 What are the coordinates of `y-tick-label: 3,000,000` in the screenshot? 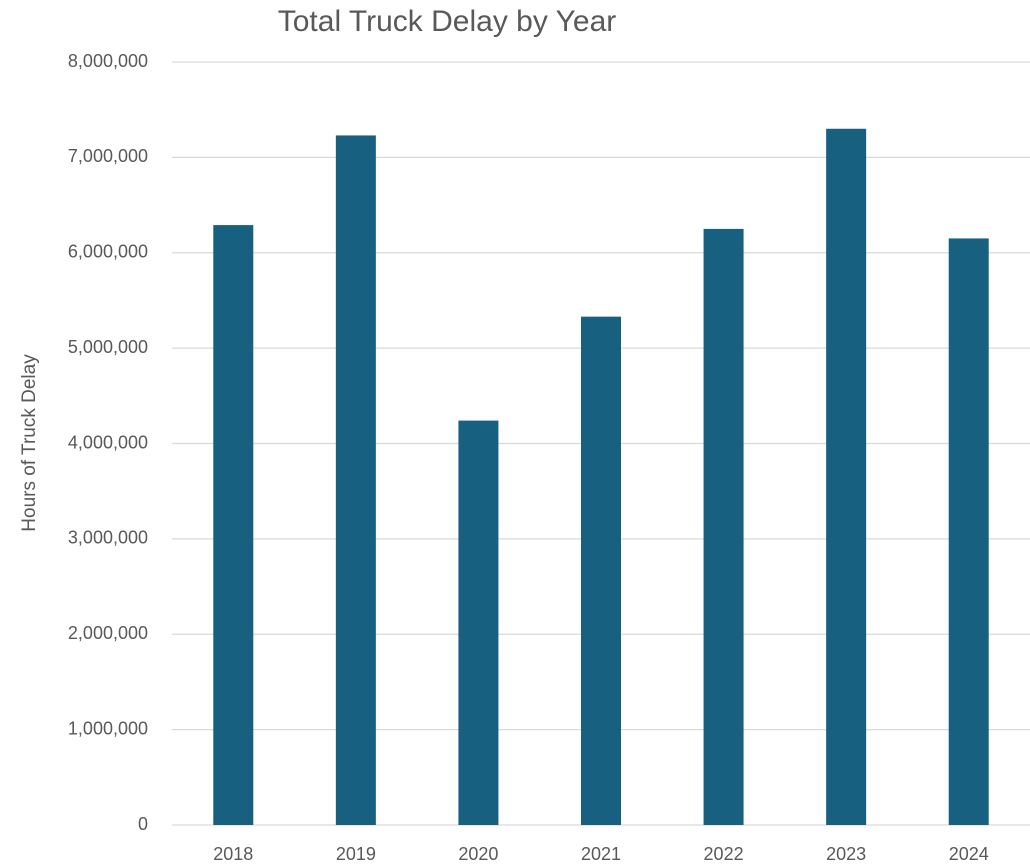 It's located at (108, 538).